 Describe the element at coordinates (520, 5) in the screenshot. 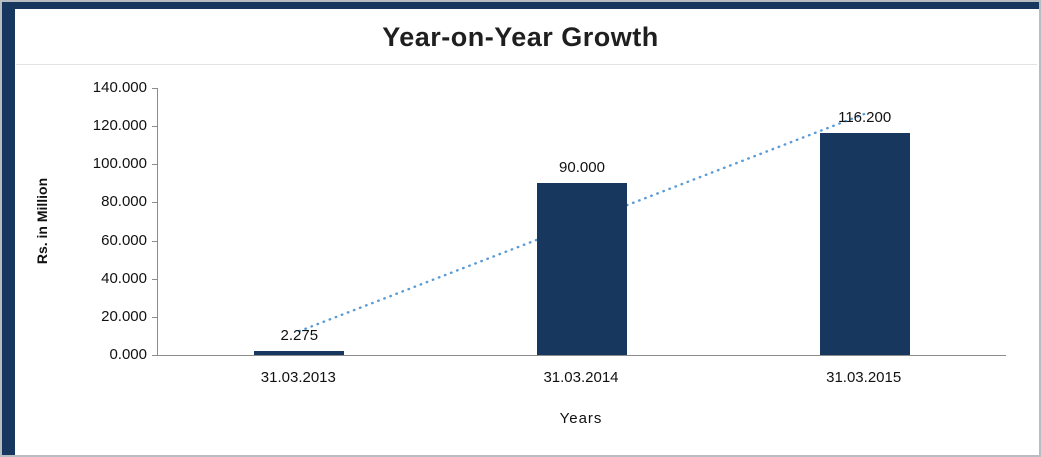

I see `top-edge-strip` at that location.